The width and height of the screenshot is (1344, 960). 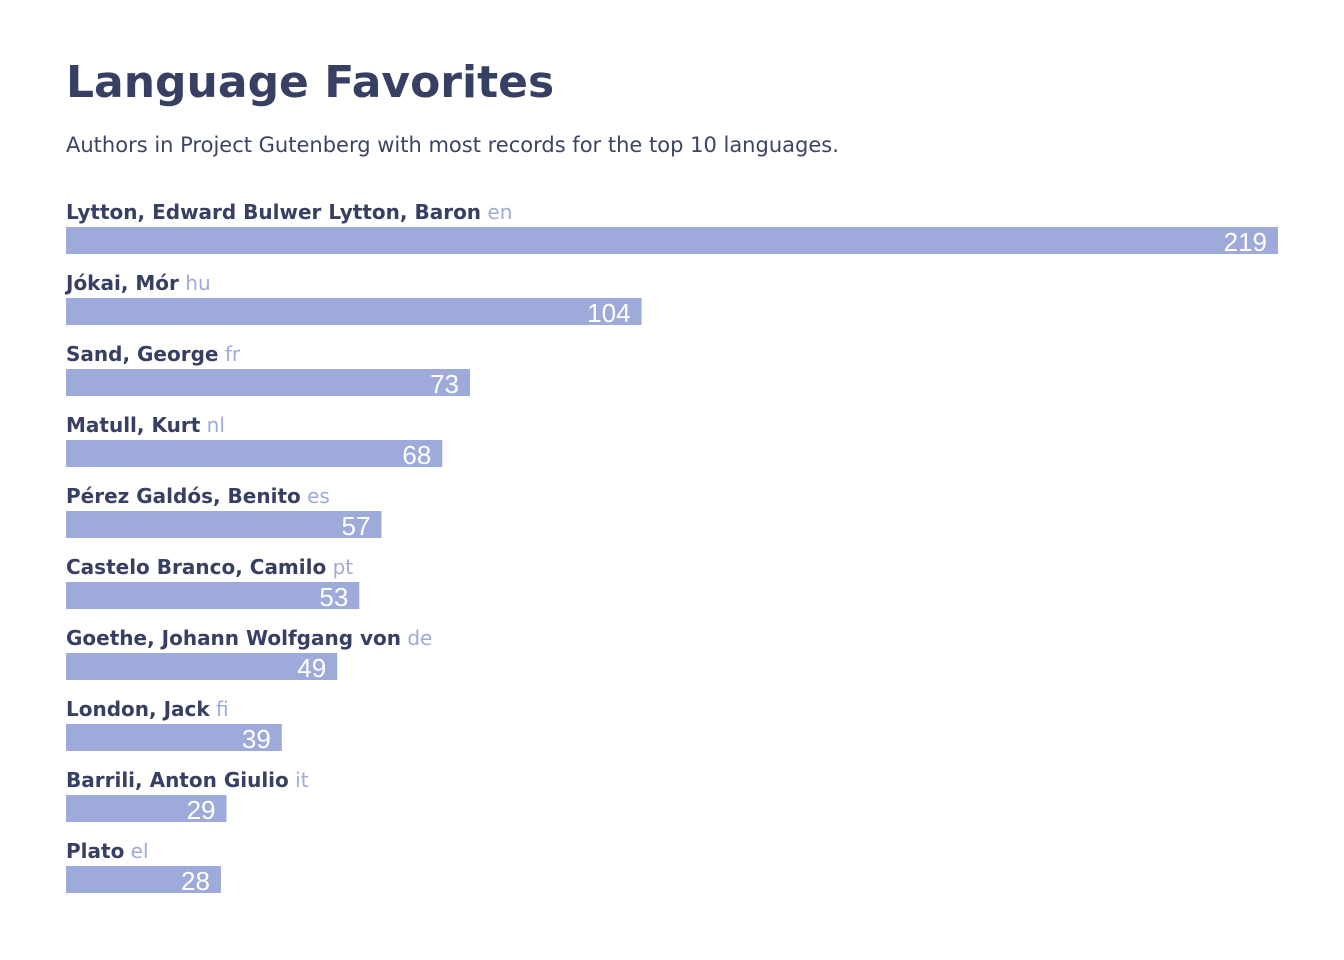 What do you see at coordinates (212, 425) in the screenshot?
I see `language-code: nl` at bounding box center [212, 425].